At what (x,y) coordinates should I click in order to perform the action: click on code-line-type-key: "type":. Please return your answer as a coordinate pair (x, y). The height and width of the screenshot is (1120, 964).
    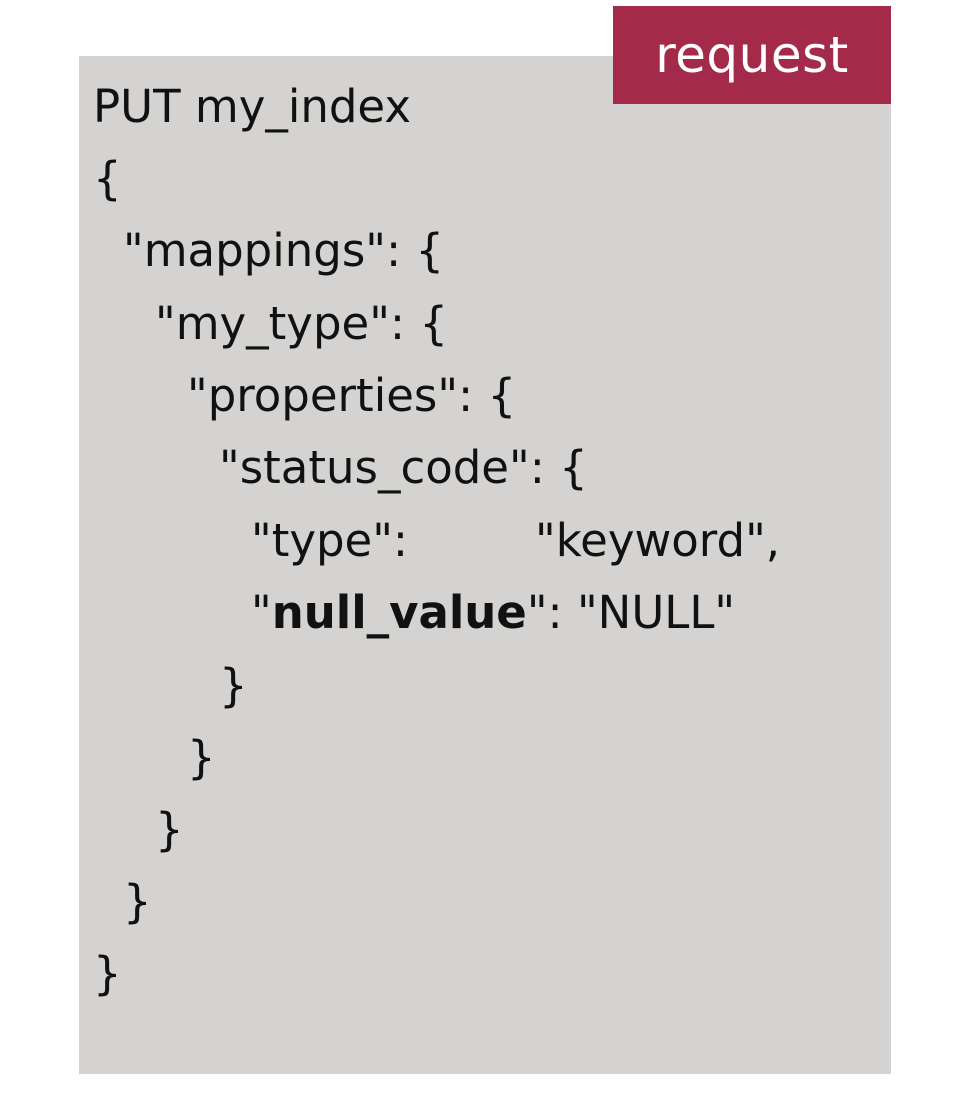
    Looking at the image, I should click on (330, 540).